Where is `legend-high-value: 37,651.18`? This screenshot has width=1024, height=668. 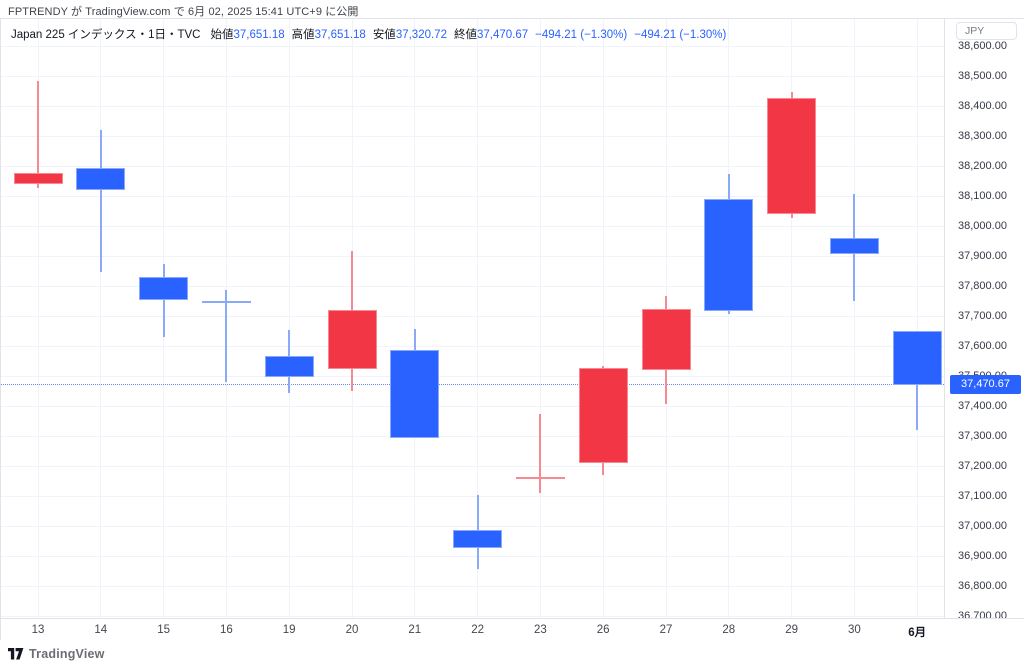
legend-high-value: 37,651.18 is located at coordinates (340, 35).